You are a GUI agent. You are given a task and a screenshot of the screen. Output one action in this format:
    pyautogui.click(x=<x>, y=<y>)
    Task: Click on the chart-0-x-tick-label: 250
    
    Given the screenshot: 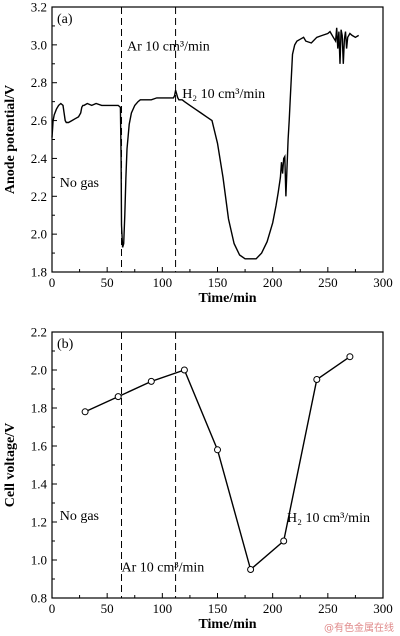 What is the action you would take?
    pyautogui.click(x=328, y=282)
    